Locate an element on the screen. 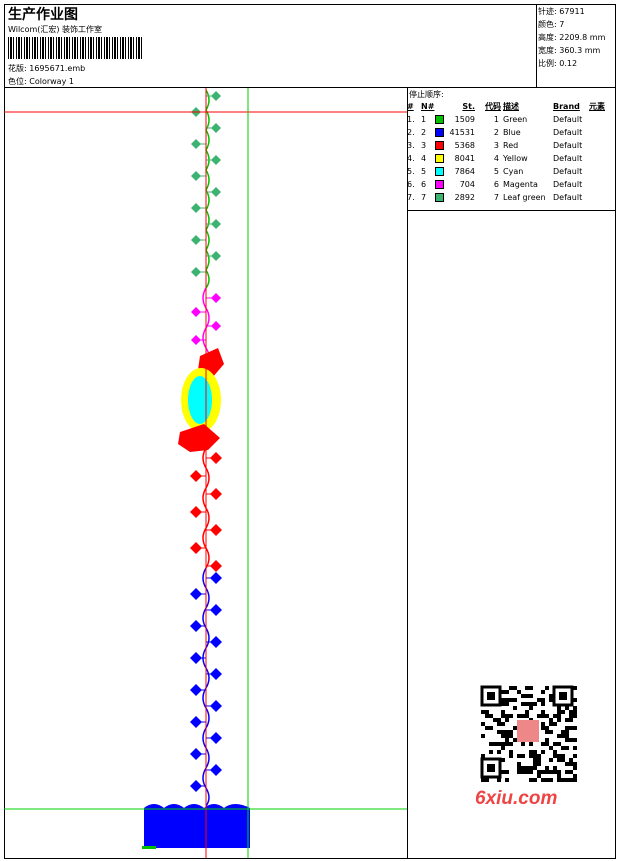 This screenshot has width=620, height=861. colorway-label: 色位: is located at coordinates (17, 81).